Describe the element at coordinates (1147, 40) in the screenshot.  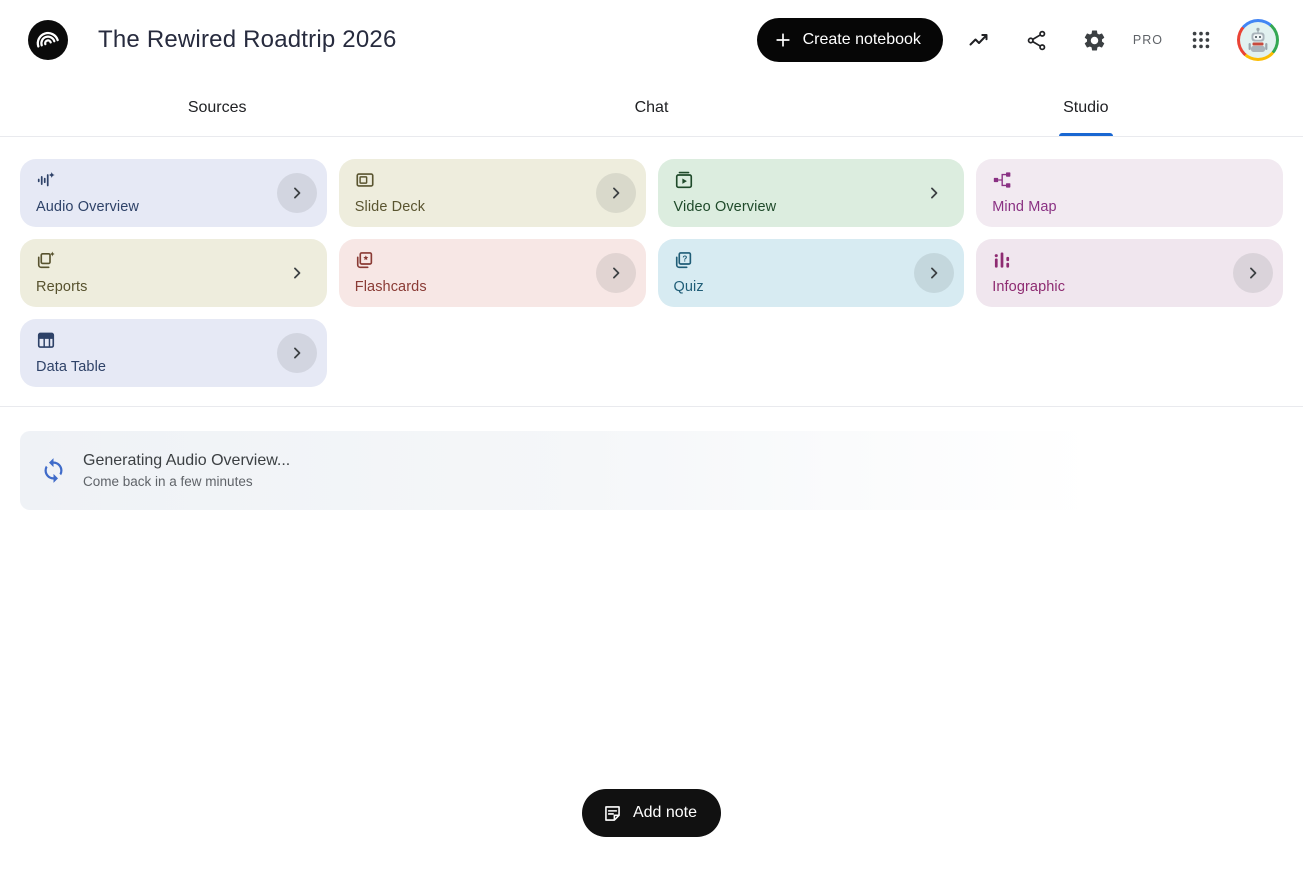
I see `pro-badge: PRO` at that location.